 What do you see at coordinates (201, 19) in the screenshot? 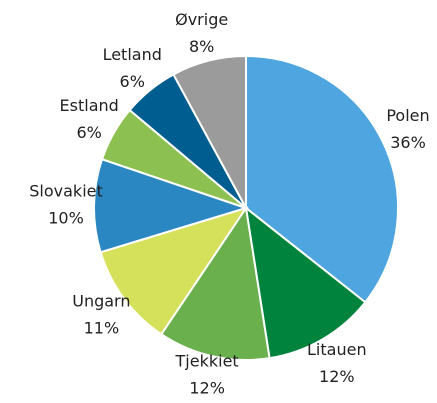
I see `slice-label: Øvrige` at bounding box center [201, 19].